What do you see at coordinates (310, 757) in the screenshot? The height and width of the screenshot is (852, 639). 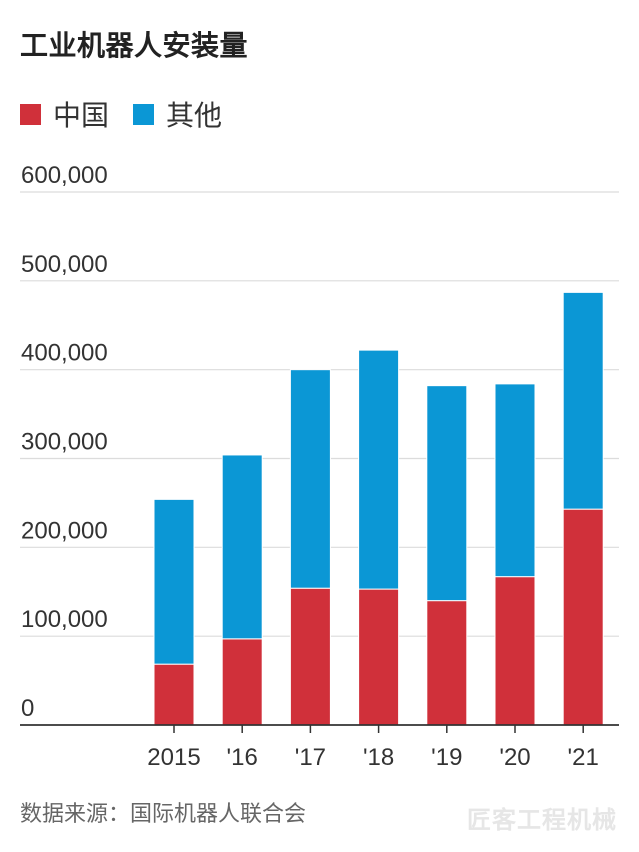 I see `x-tick-label: '17` at bounding box center [310, 757].